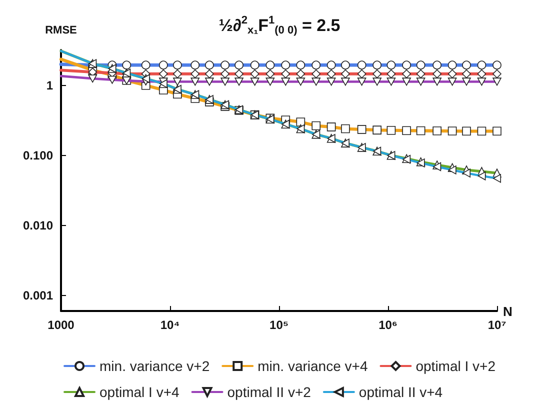  I want to click on legend-label: optimal II v+4, so click(400, 392).